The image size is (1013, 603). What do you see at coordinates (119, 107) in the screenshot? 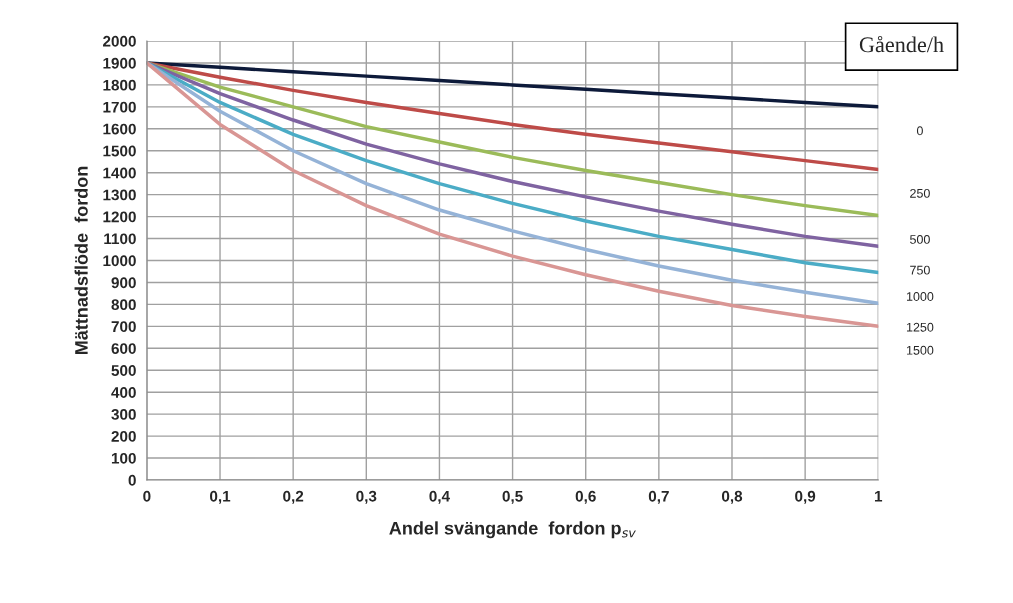
I see `y-tick-label: 1700` at bounding box center [119, 107].